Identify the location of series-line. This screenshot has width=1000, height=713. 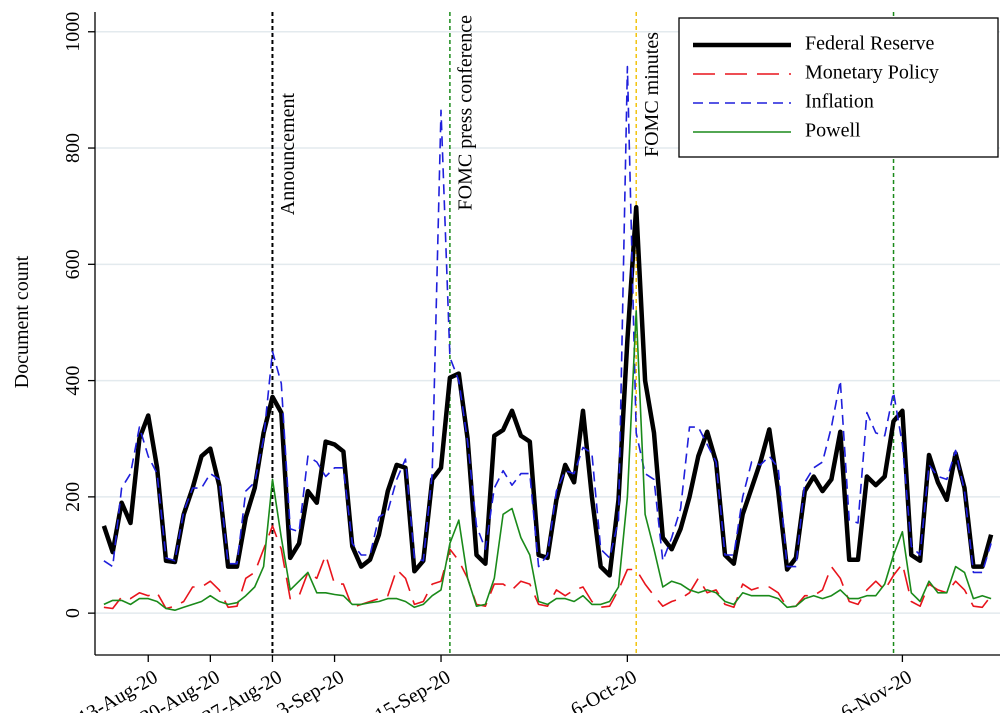
(547, 567).